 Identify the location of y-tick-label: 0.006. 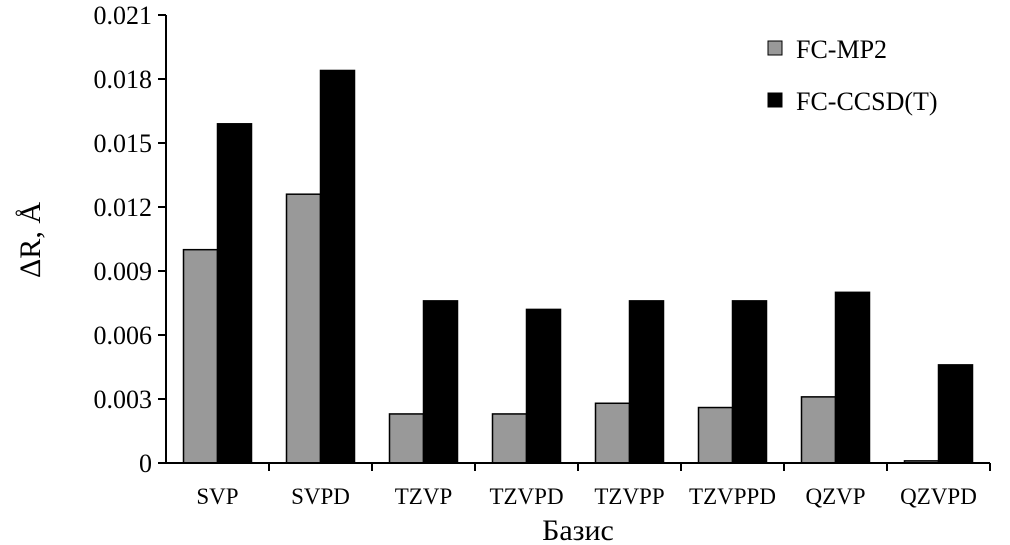
(123, 335).